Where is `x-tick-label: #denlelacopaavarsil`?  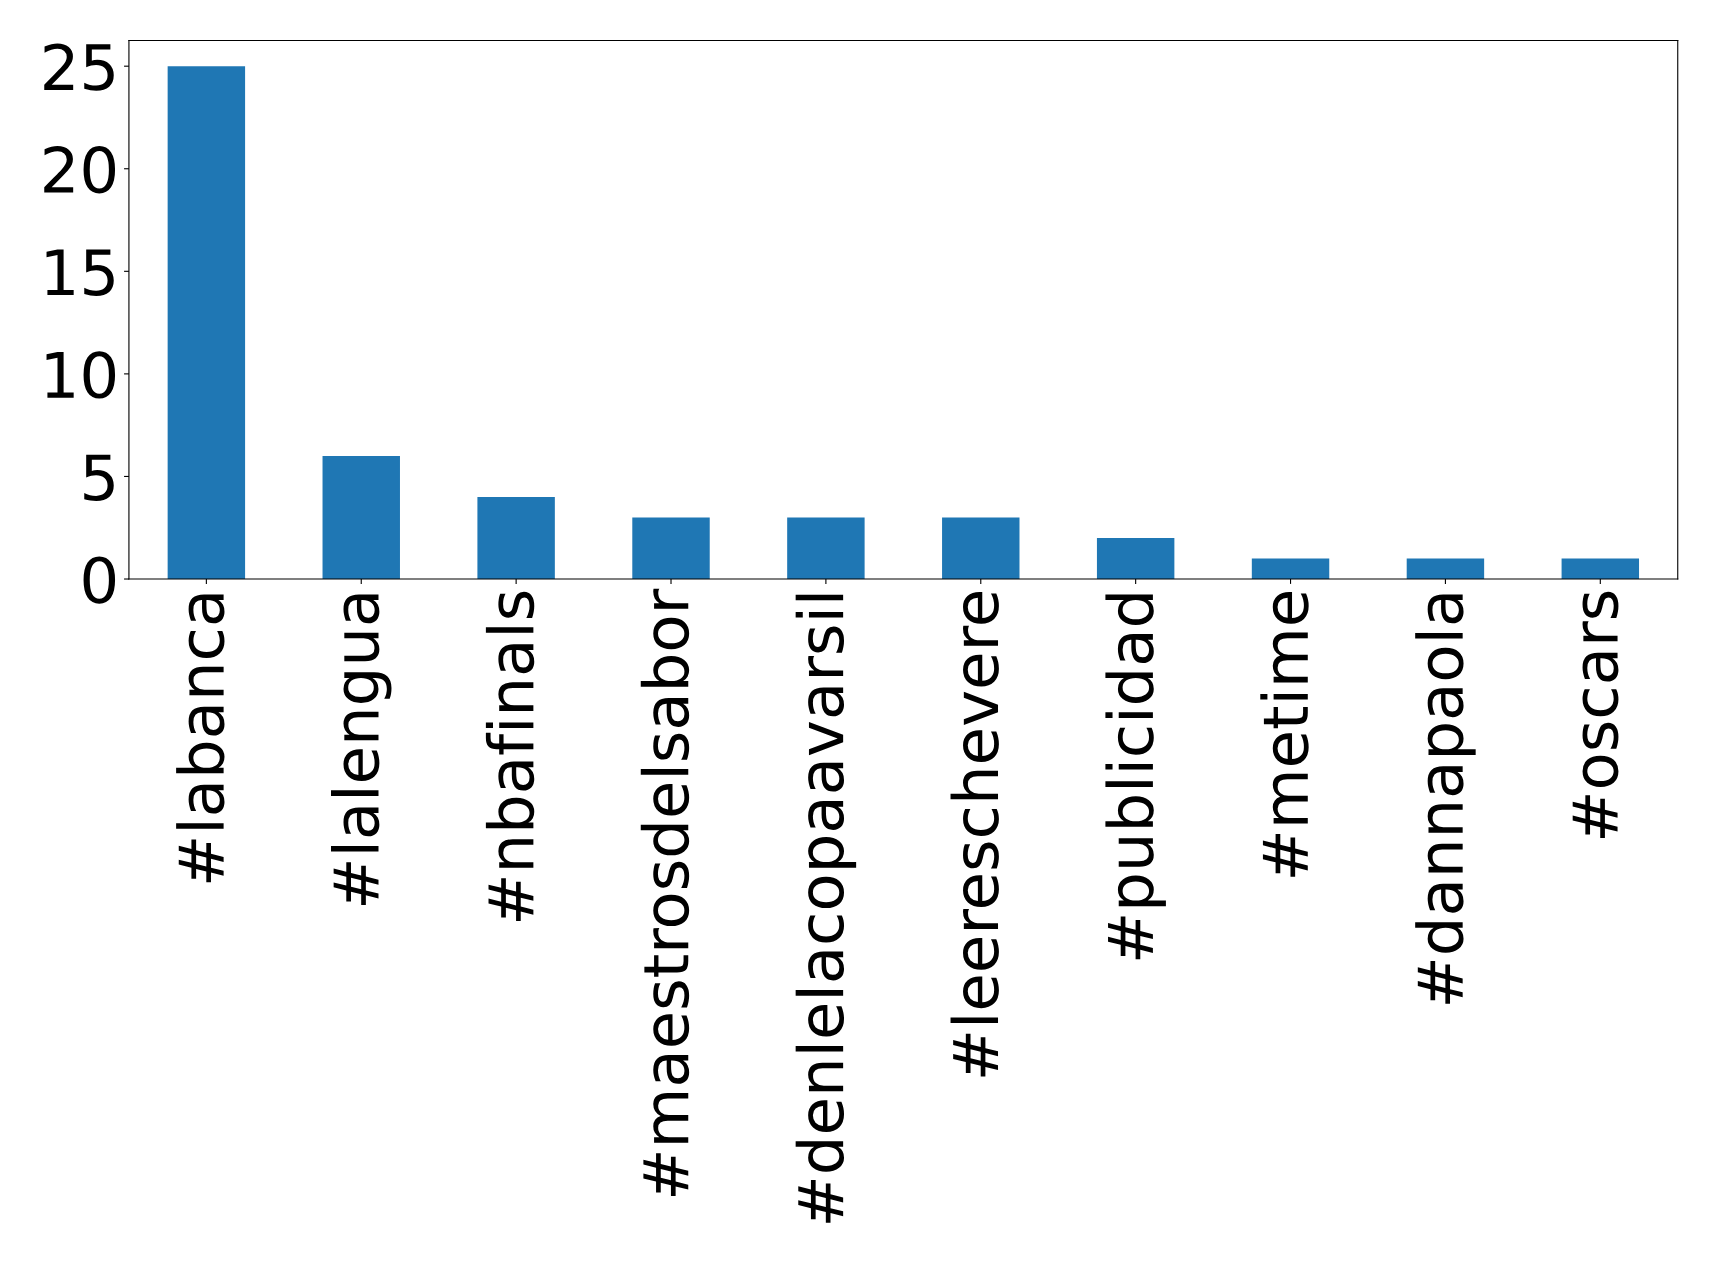
x-tick-label: #denlelacopaavarsil is located at coordinates (826, 908).